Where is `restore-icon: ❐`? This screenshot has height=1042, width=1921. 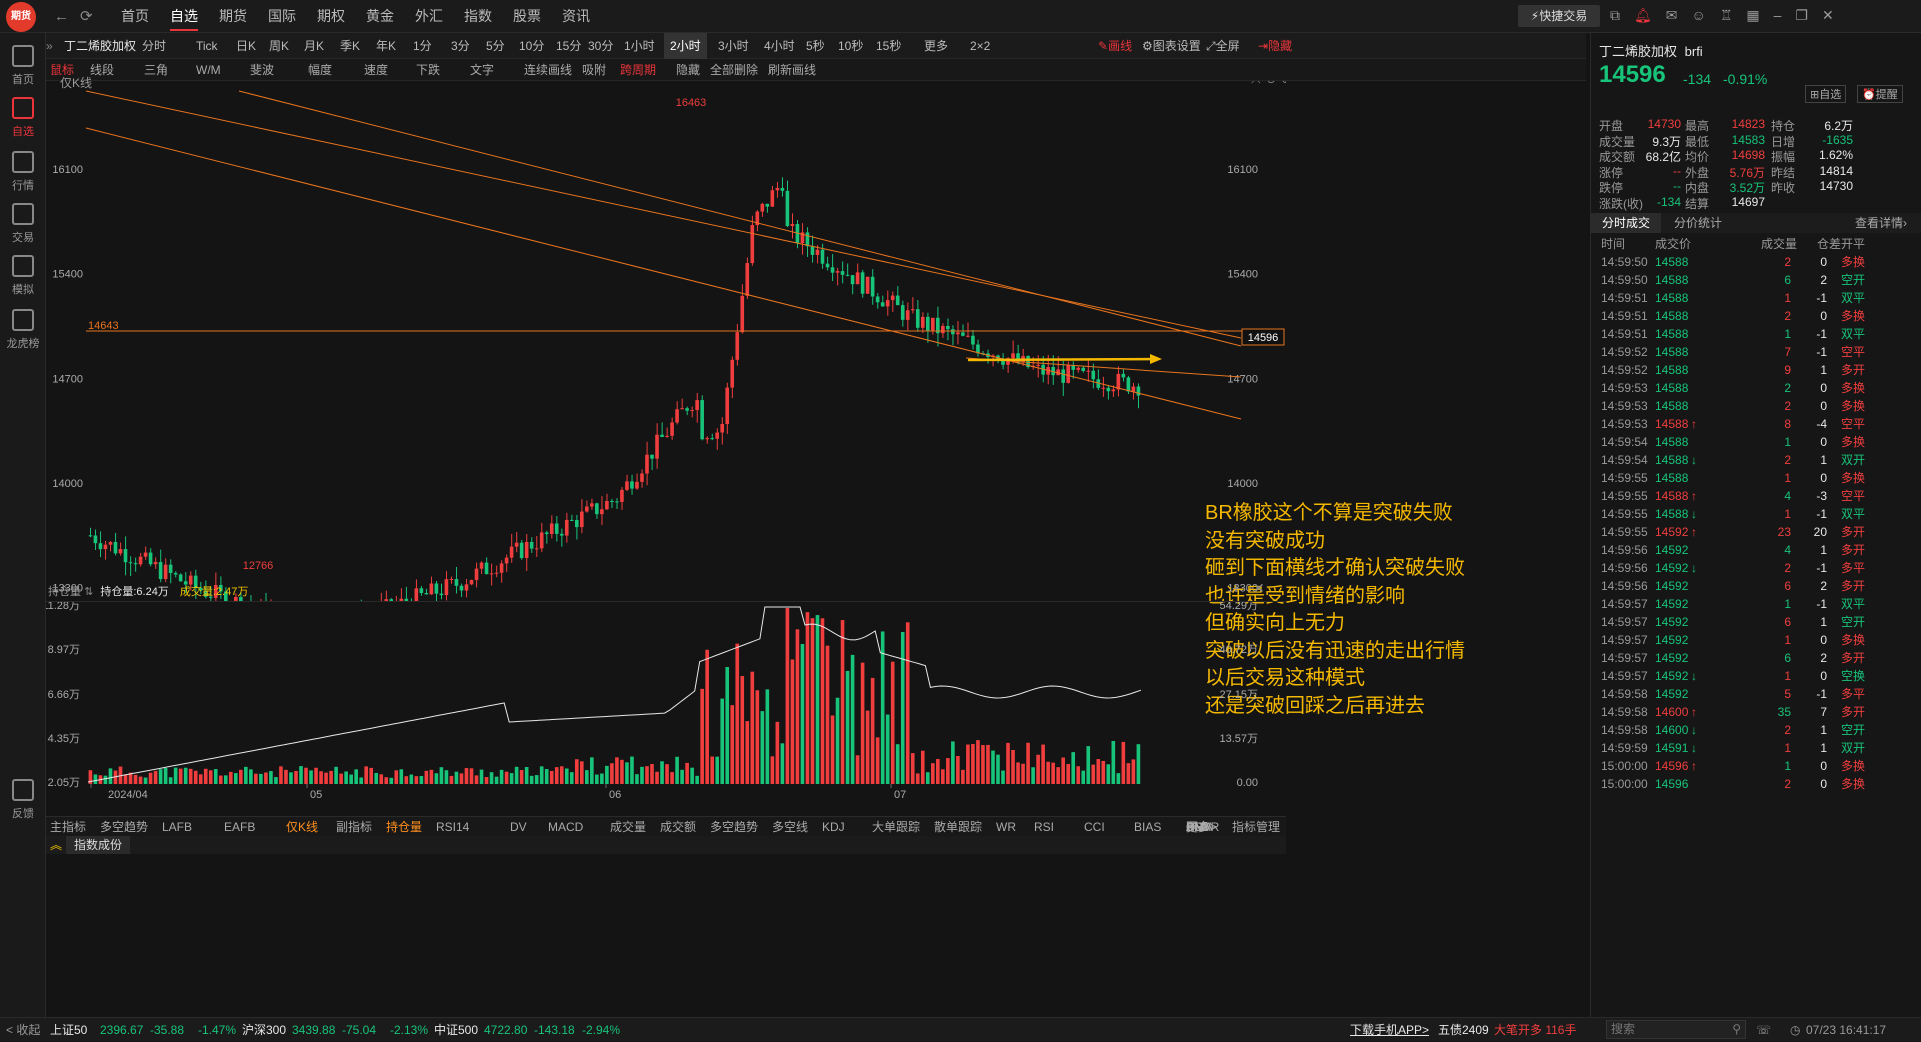 restore-icon: ❐ is located at coordinates (1808, 15).